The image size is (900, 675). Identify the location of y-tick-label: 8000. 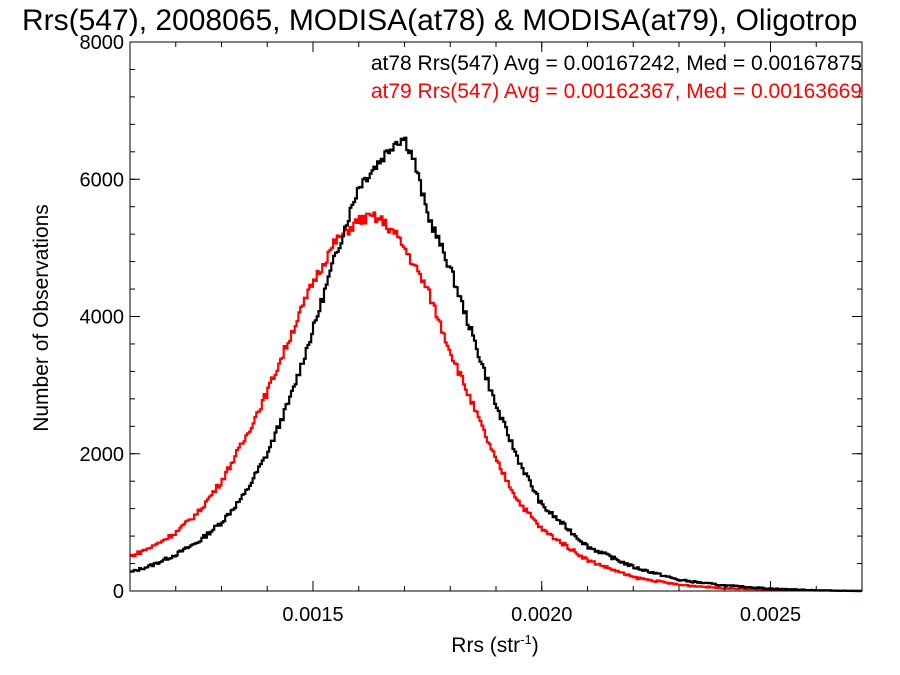
(102, 43).